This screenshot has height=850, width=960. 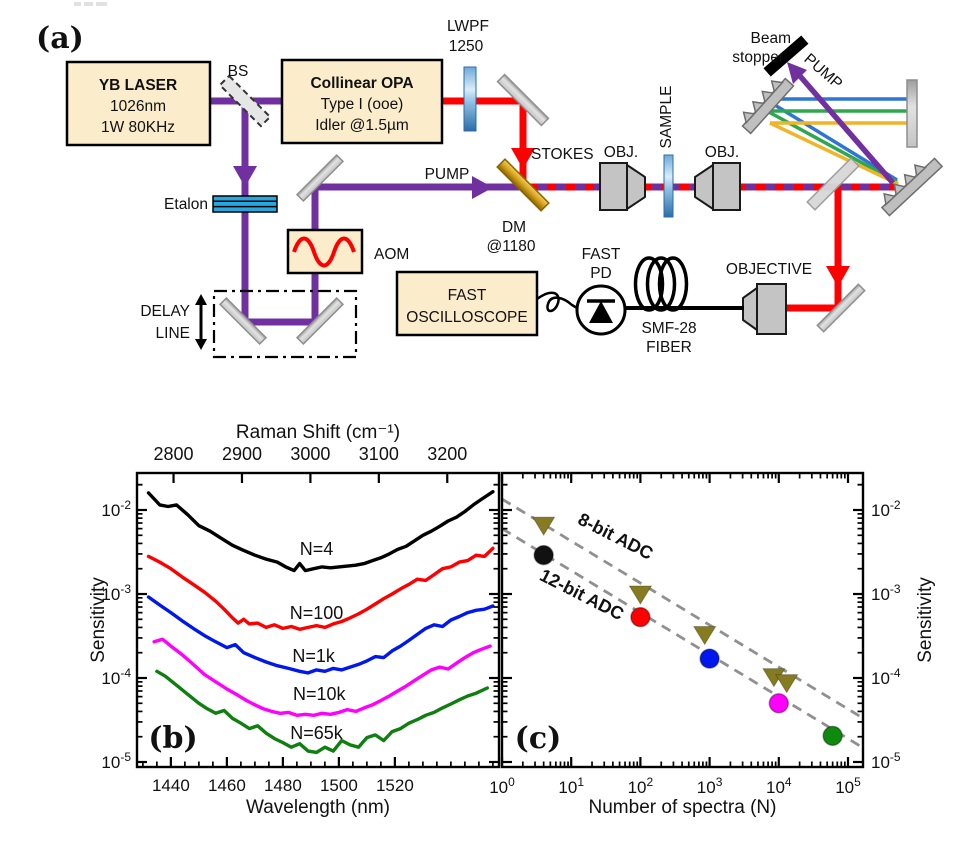 I want to click on smf28-fiber: SMF-28 FIBER, so click(x=683, y=306).